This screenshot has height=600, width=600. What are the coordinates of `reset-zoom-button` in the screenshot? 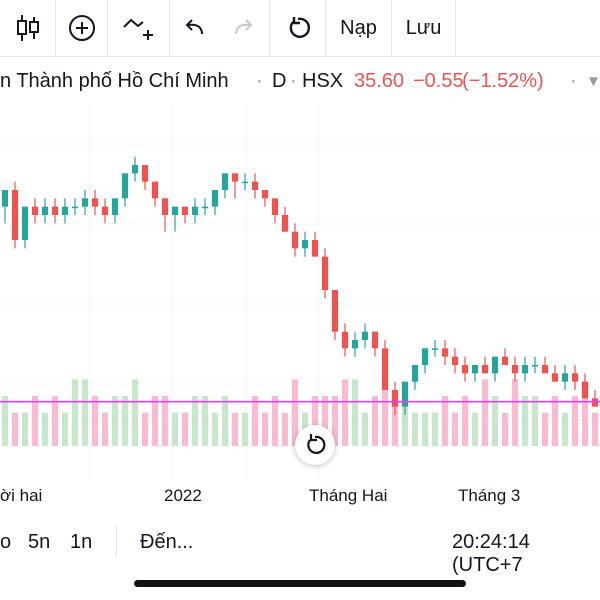 It's located at (315, 445).